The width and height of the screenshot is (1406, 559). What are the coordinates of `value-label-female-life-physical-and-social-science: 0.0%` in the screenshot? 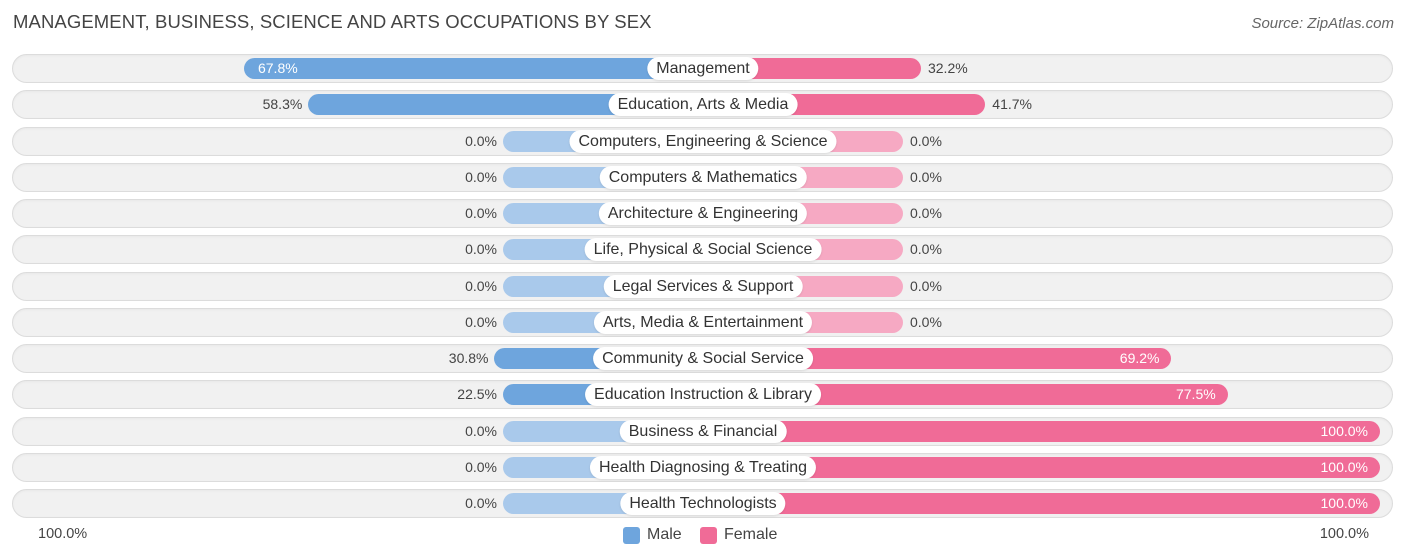 It's located at (926, 249).